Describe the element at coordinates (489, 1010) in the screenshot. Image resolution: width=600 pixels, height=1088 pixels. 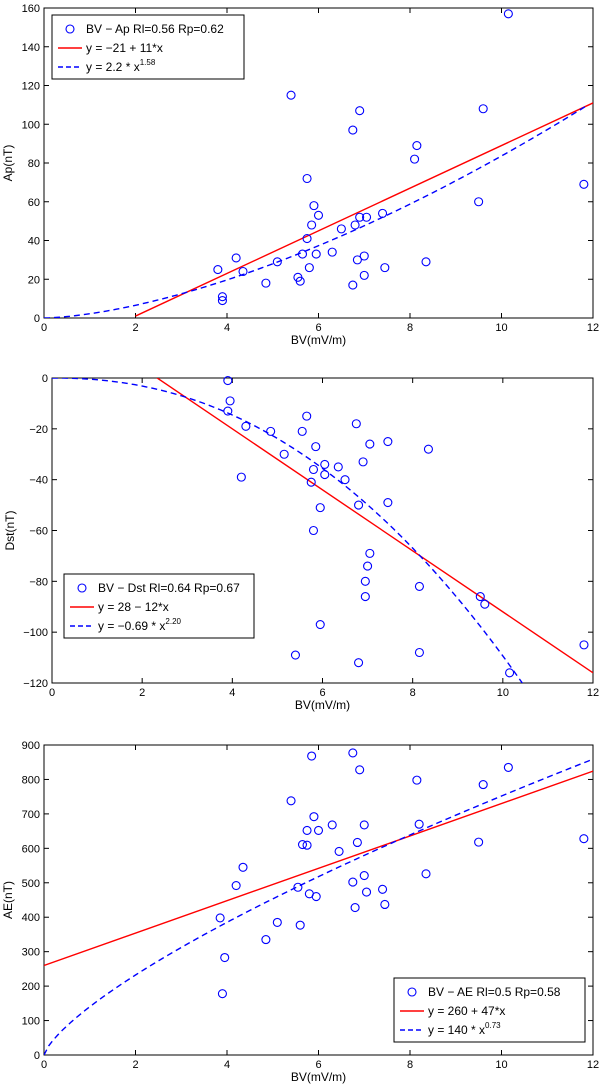
I see `legend-box` at that location.